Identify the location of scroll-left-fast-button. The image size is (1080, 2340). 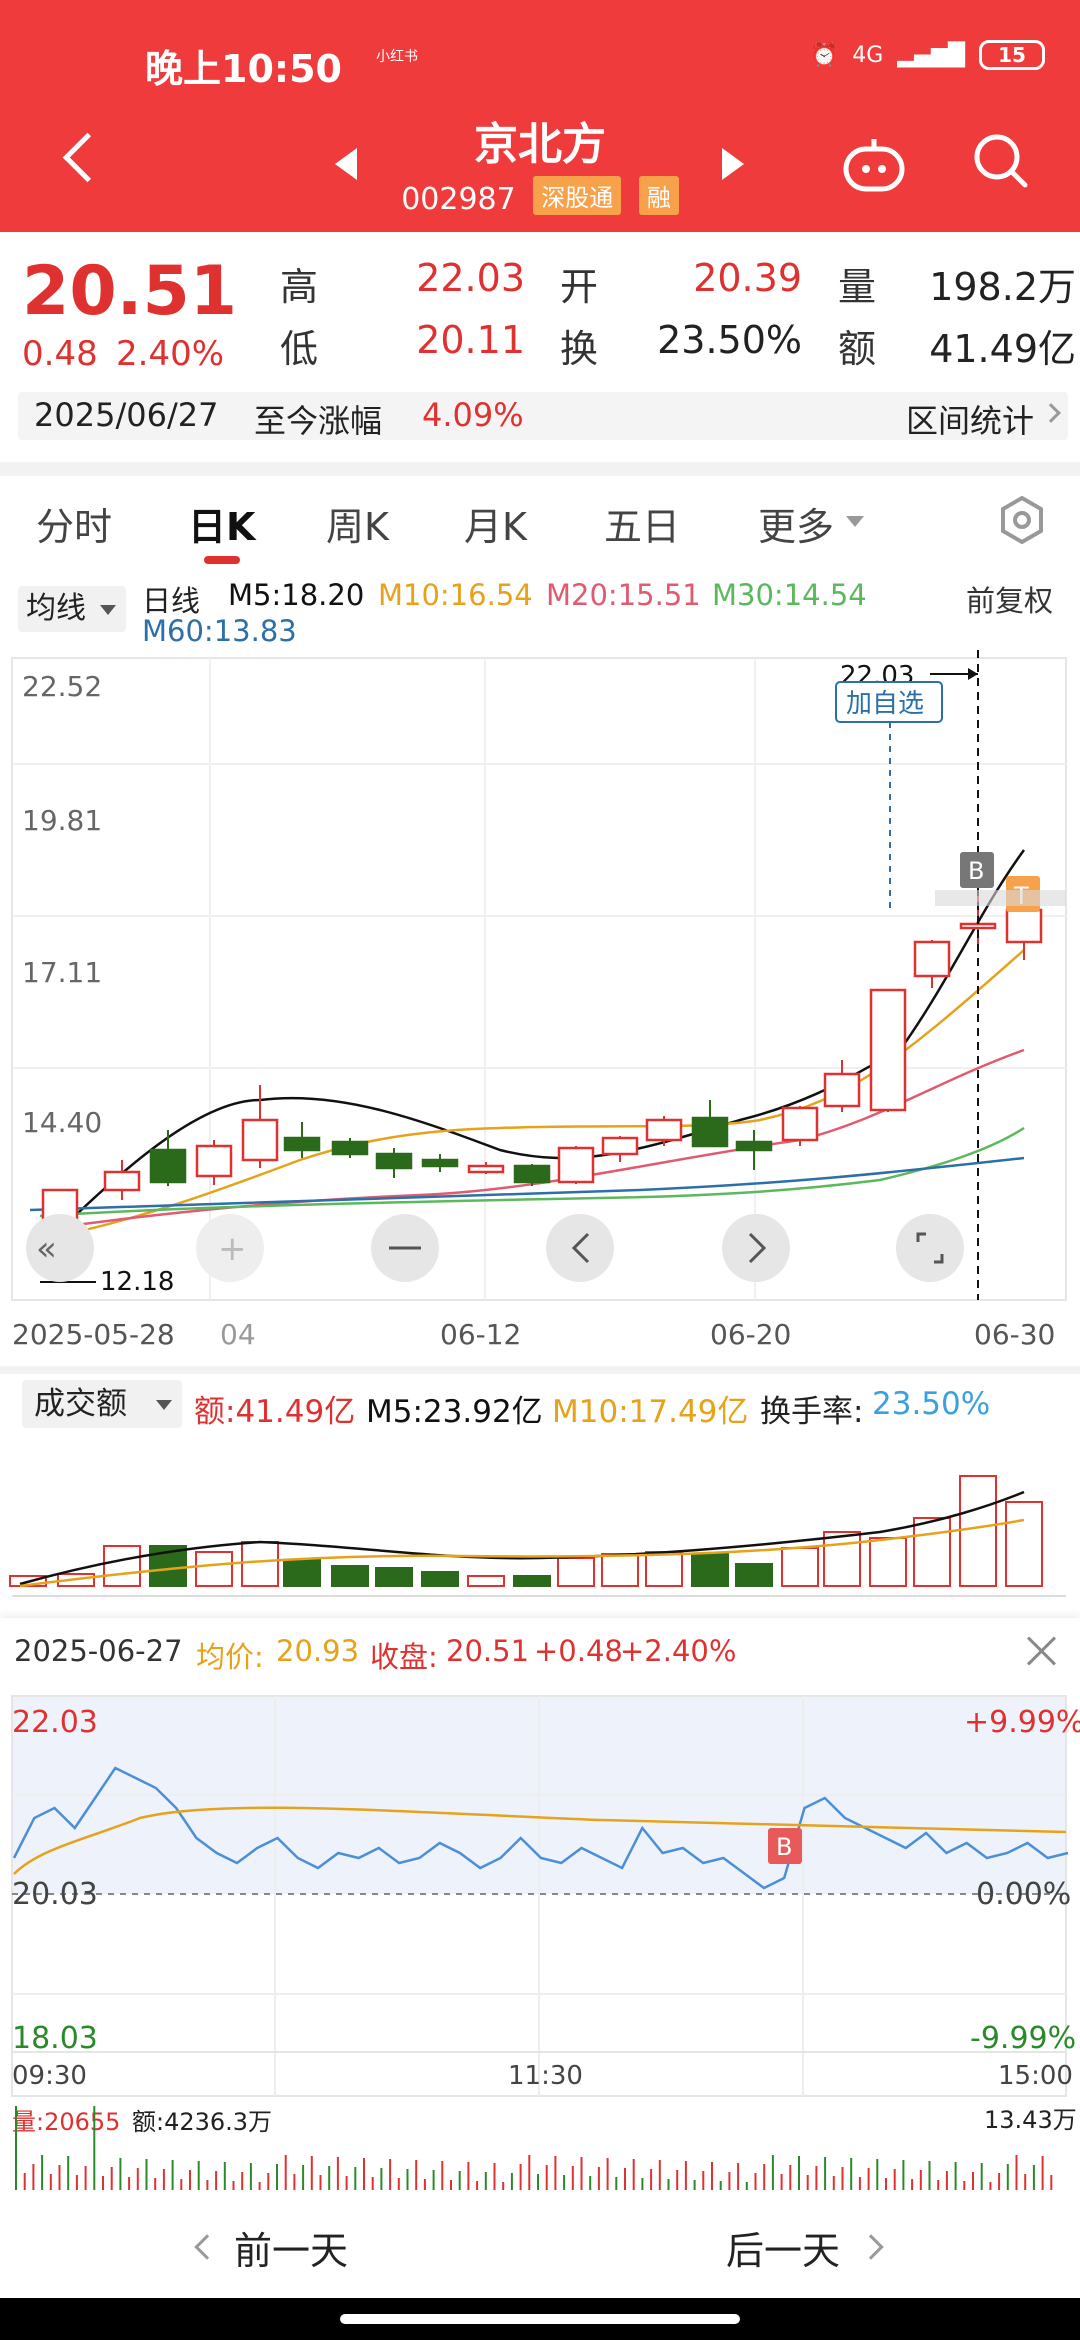
(60, 1248).